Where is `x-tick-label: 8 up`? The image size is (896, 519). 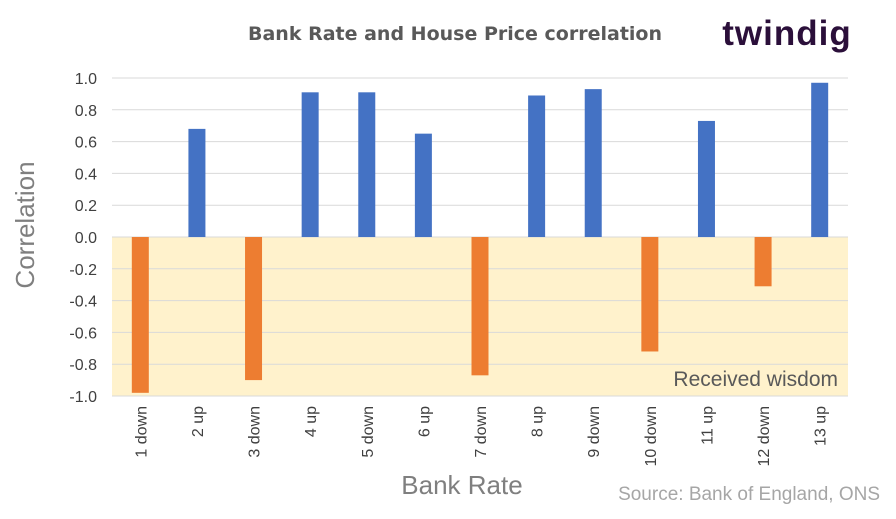
x-tick-label: 8 up is located at coordinates (538, 421).